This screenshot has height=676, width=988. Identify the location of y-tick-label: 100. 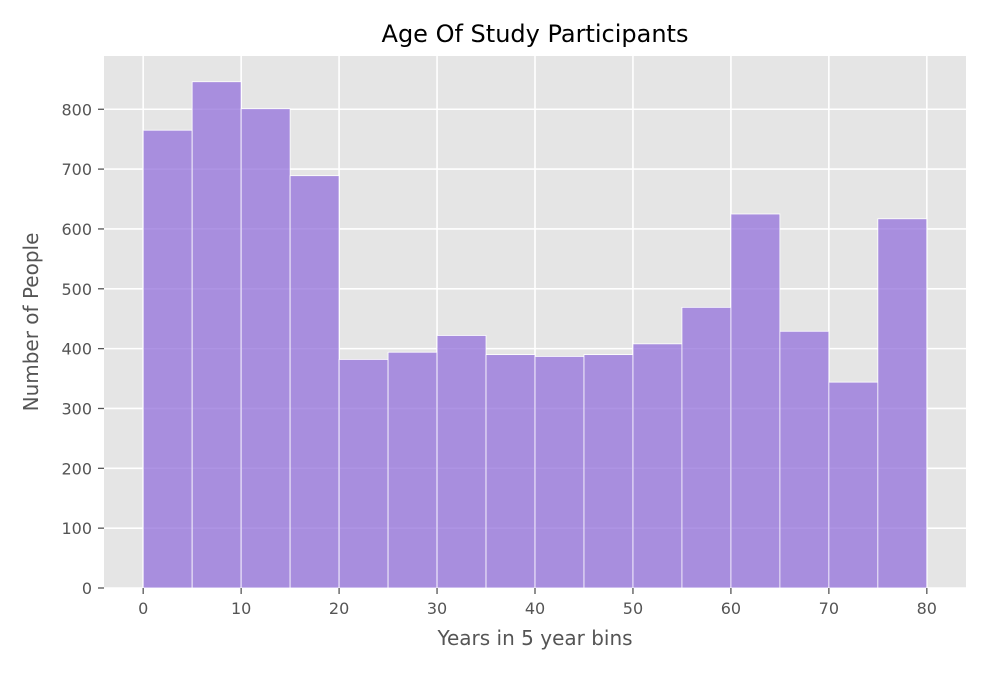
(76, 528).